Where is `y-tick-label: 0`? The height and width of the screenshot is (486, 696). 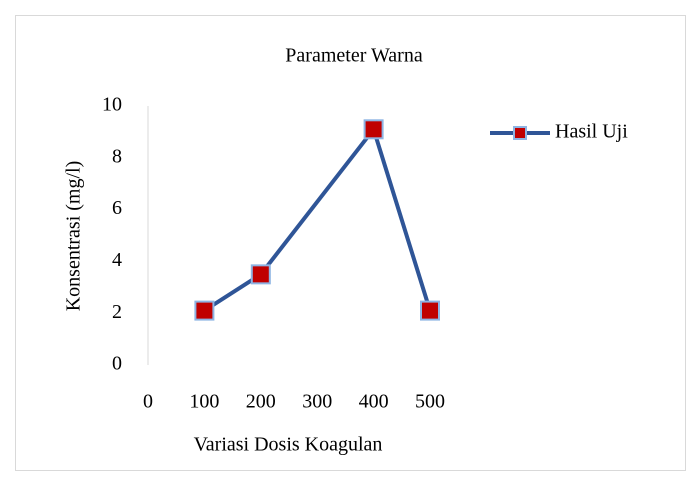
y-tick-label: 0 is located at coordinates (117, 364).